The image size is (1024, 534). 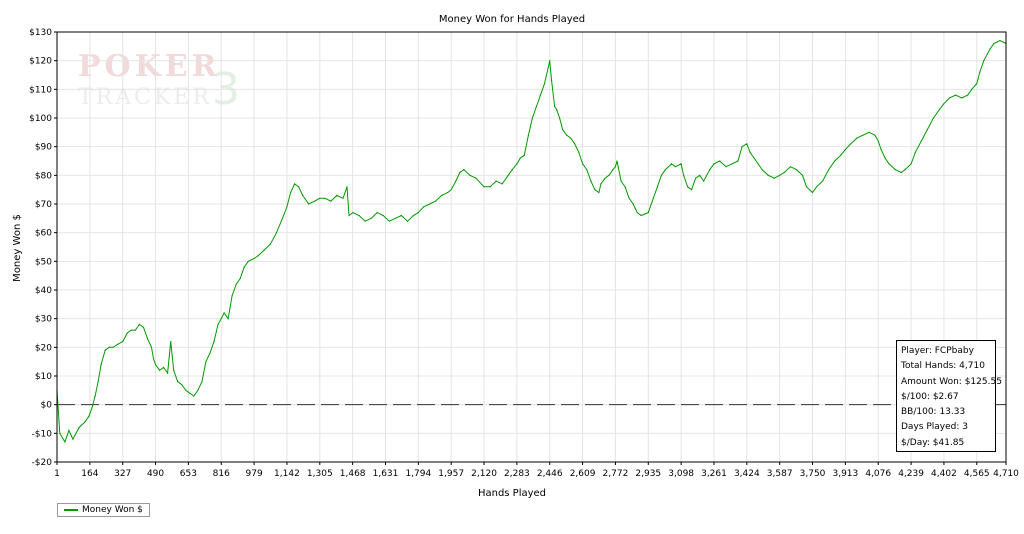 What do you see at coordinates (103, 510) in the screenshot?
I see `chart-legend: Money Won $` at bounding box center [103, 510].